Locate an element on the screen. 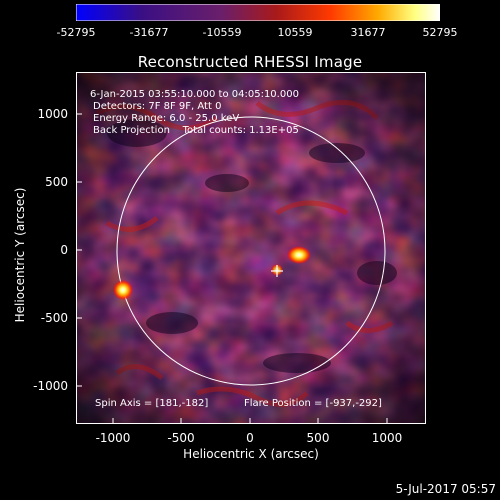 This screenshot has height=500, width=500. colorbar is located at coordinates (258, 12).